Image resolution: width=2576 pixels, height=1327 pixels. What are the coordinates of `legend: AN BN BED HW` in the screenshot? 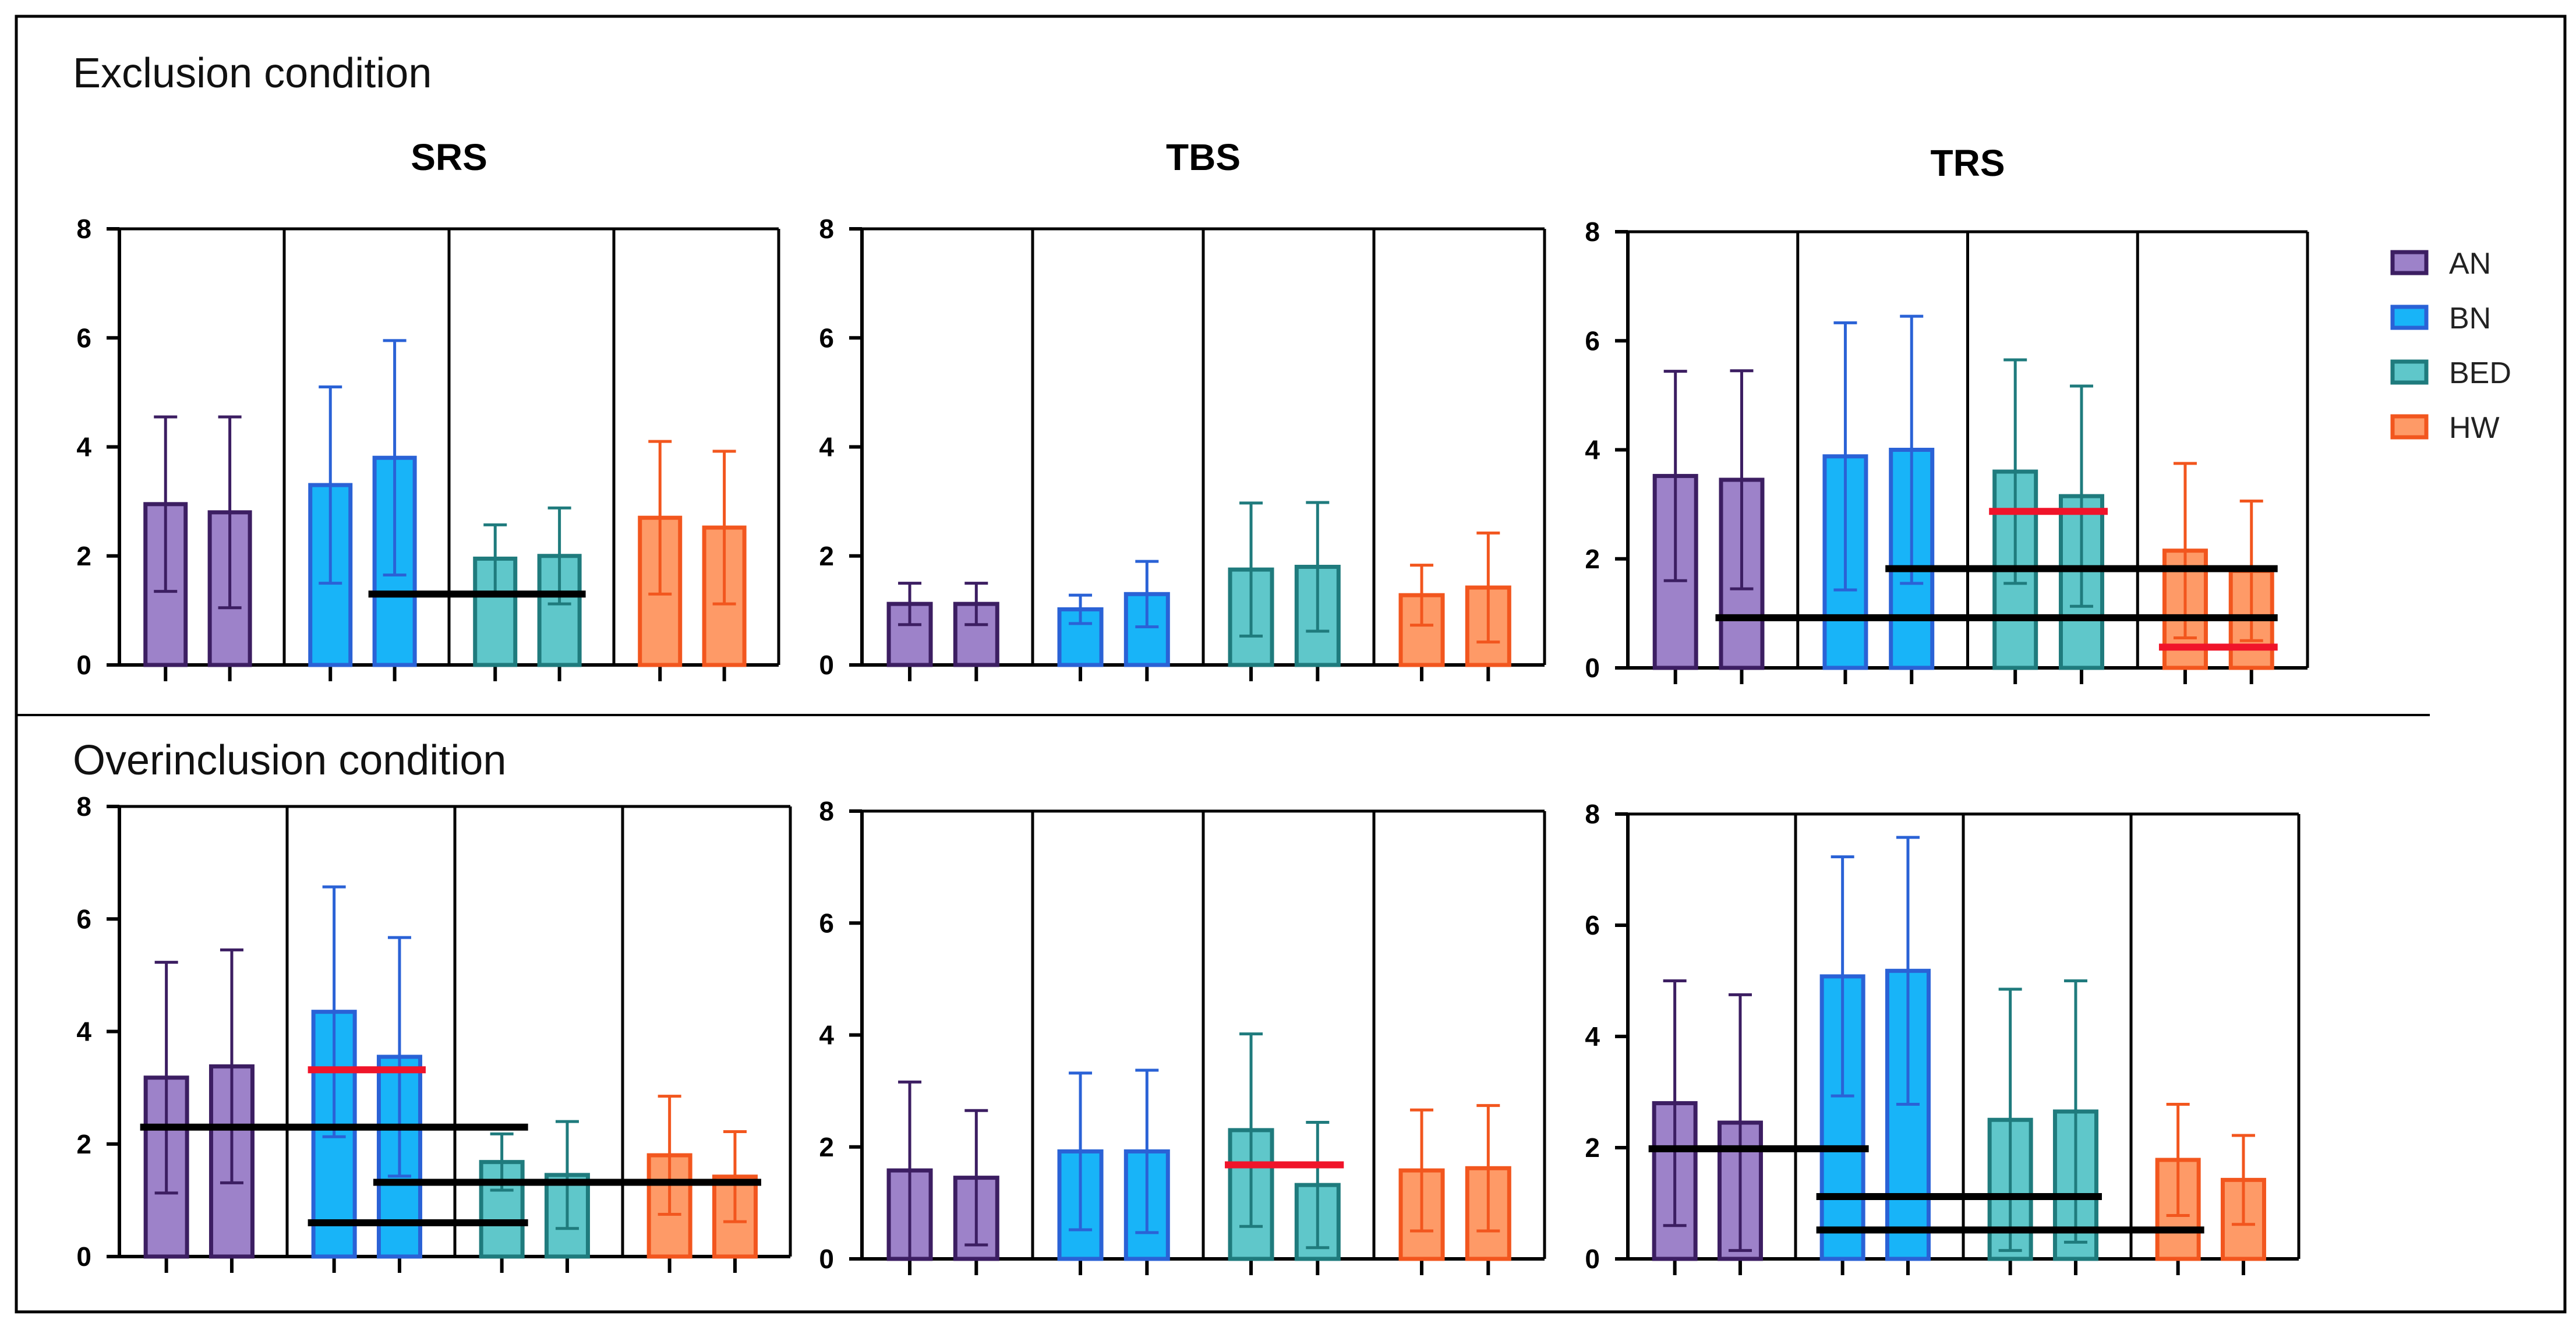 It's located at (2450, 346).